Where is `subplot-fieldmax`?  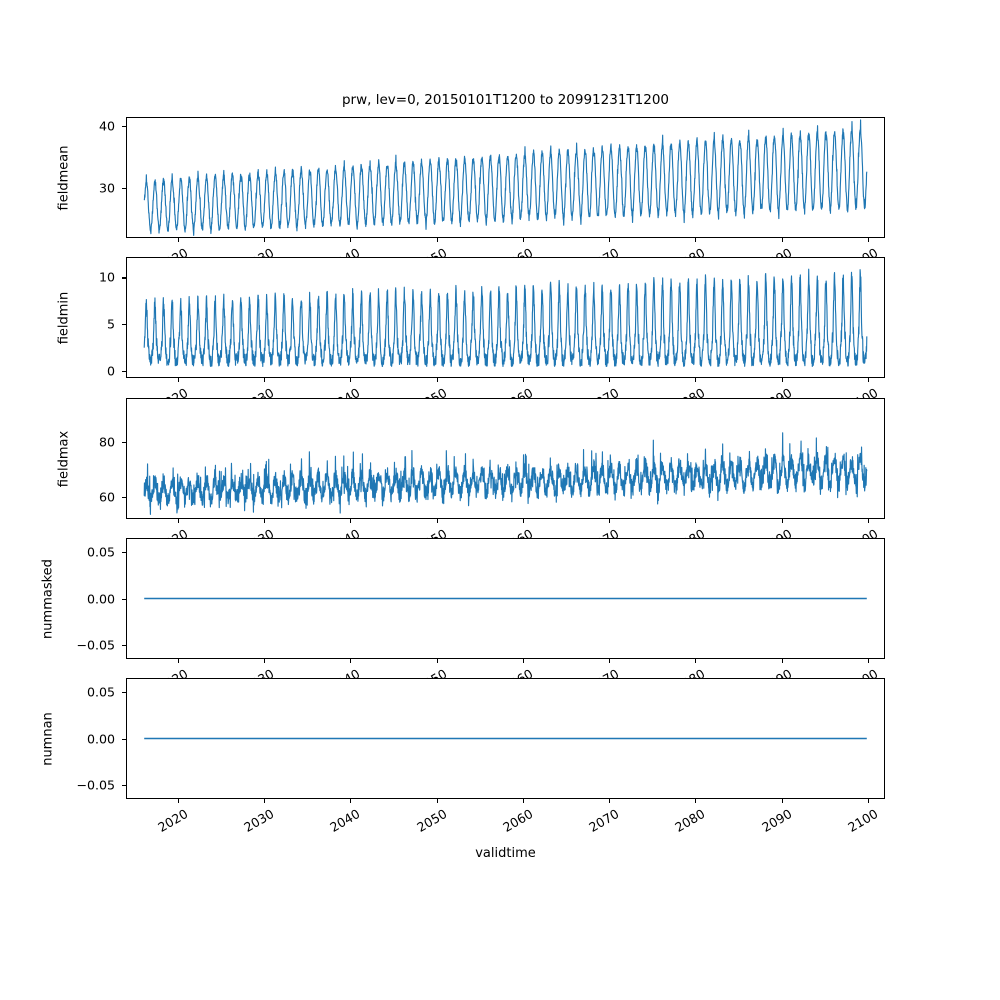 subplot-fieldmax is located at coordinates (505, 458).